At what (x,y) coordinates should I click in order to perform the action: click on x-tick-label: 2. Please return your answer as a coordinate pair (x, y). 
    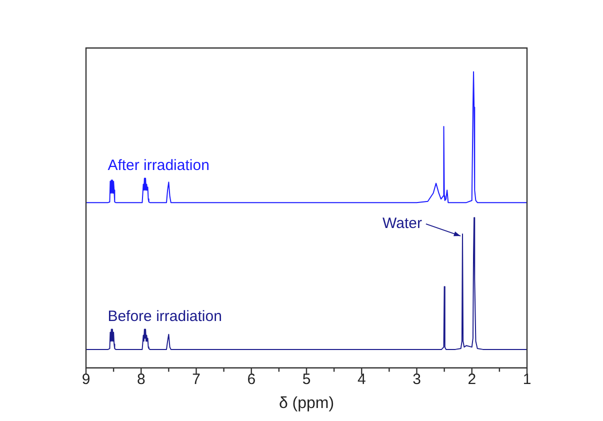
    Looking at the image, I should click on (472, 379).